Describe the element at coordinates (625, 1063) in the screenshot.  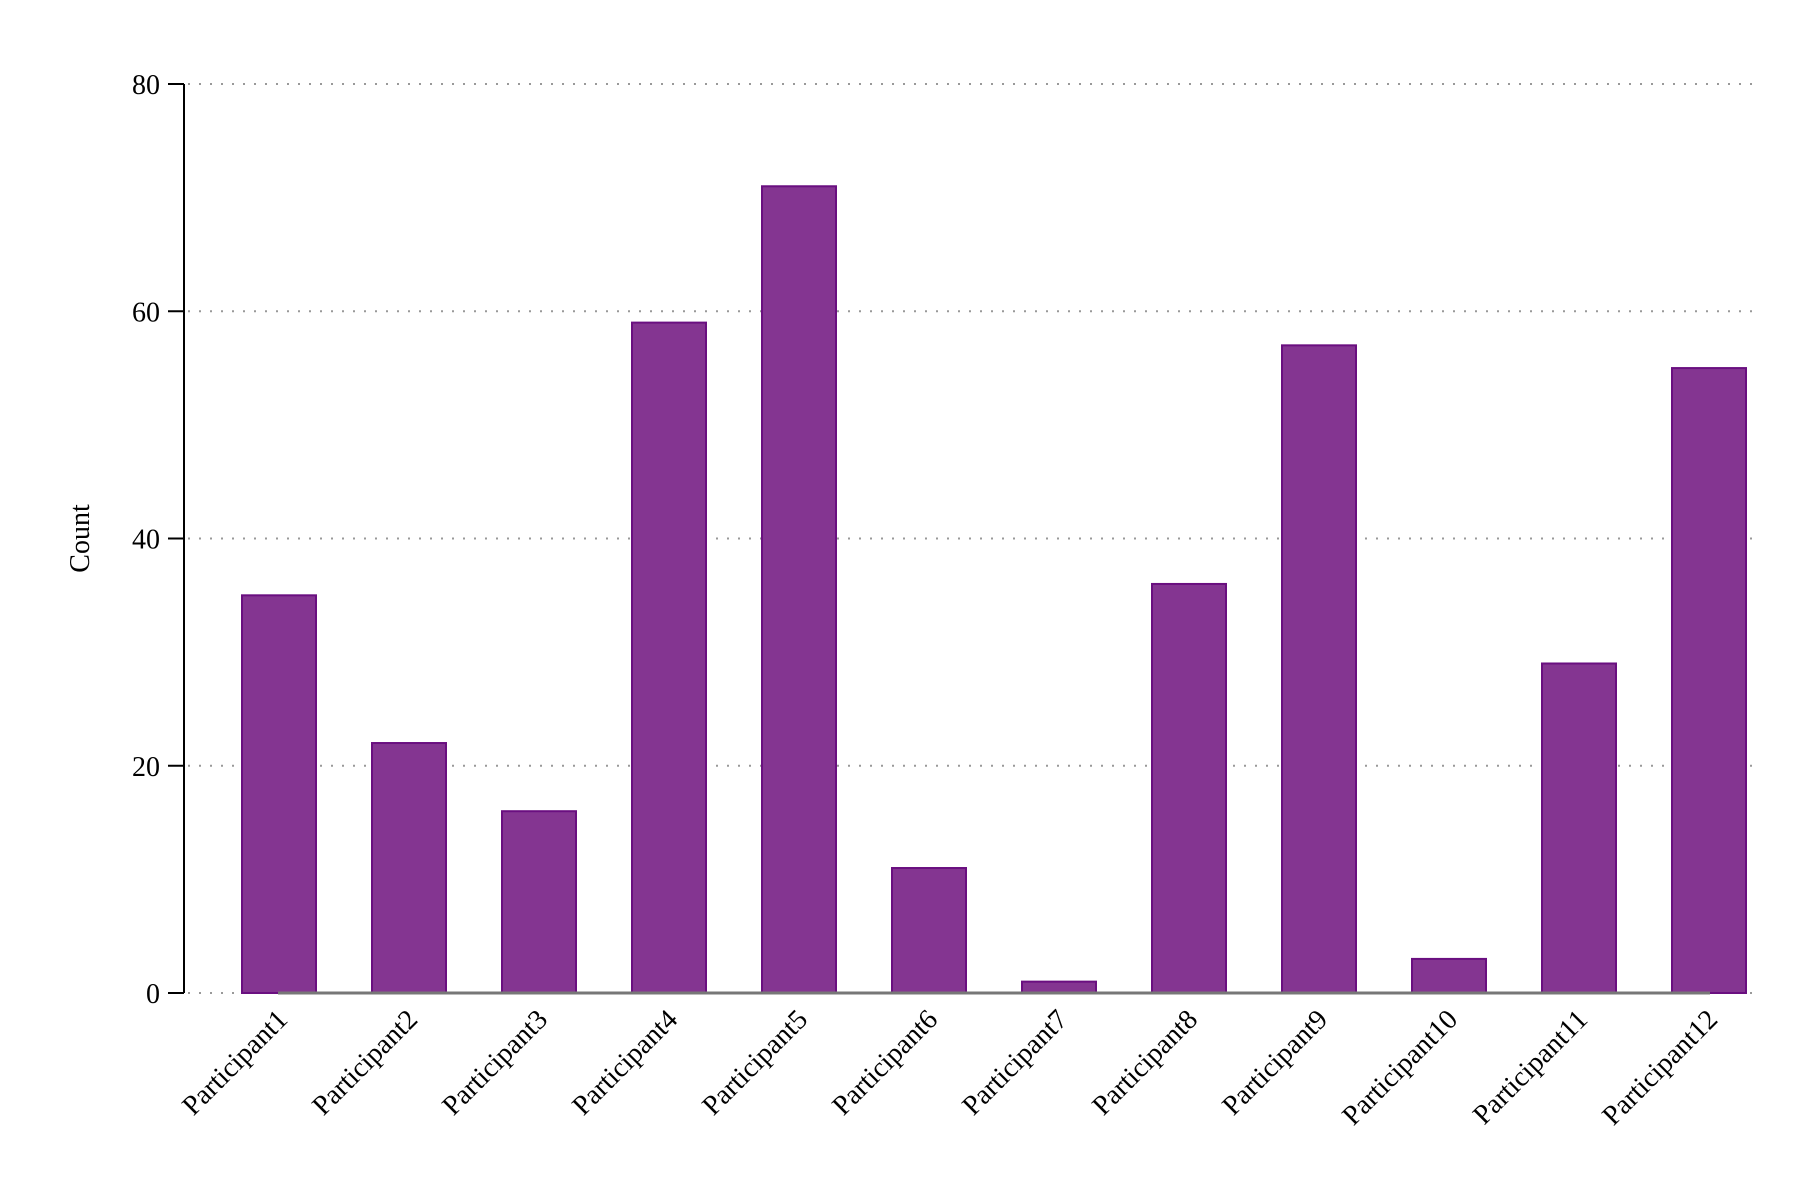
I see `x-tick-label: Participant4` at that location.